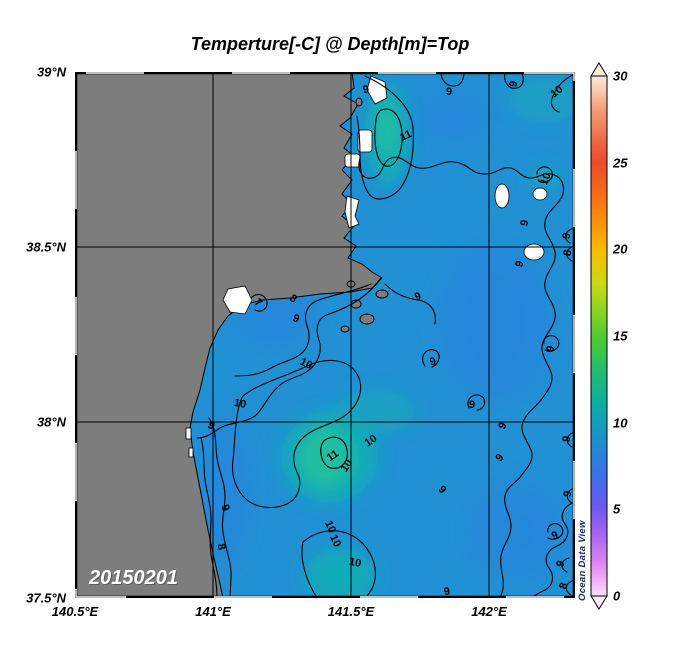  Describe the element at coordinates (620, 163) in the screenshot. I see `colorbar-tick: 25` at that location.